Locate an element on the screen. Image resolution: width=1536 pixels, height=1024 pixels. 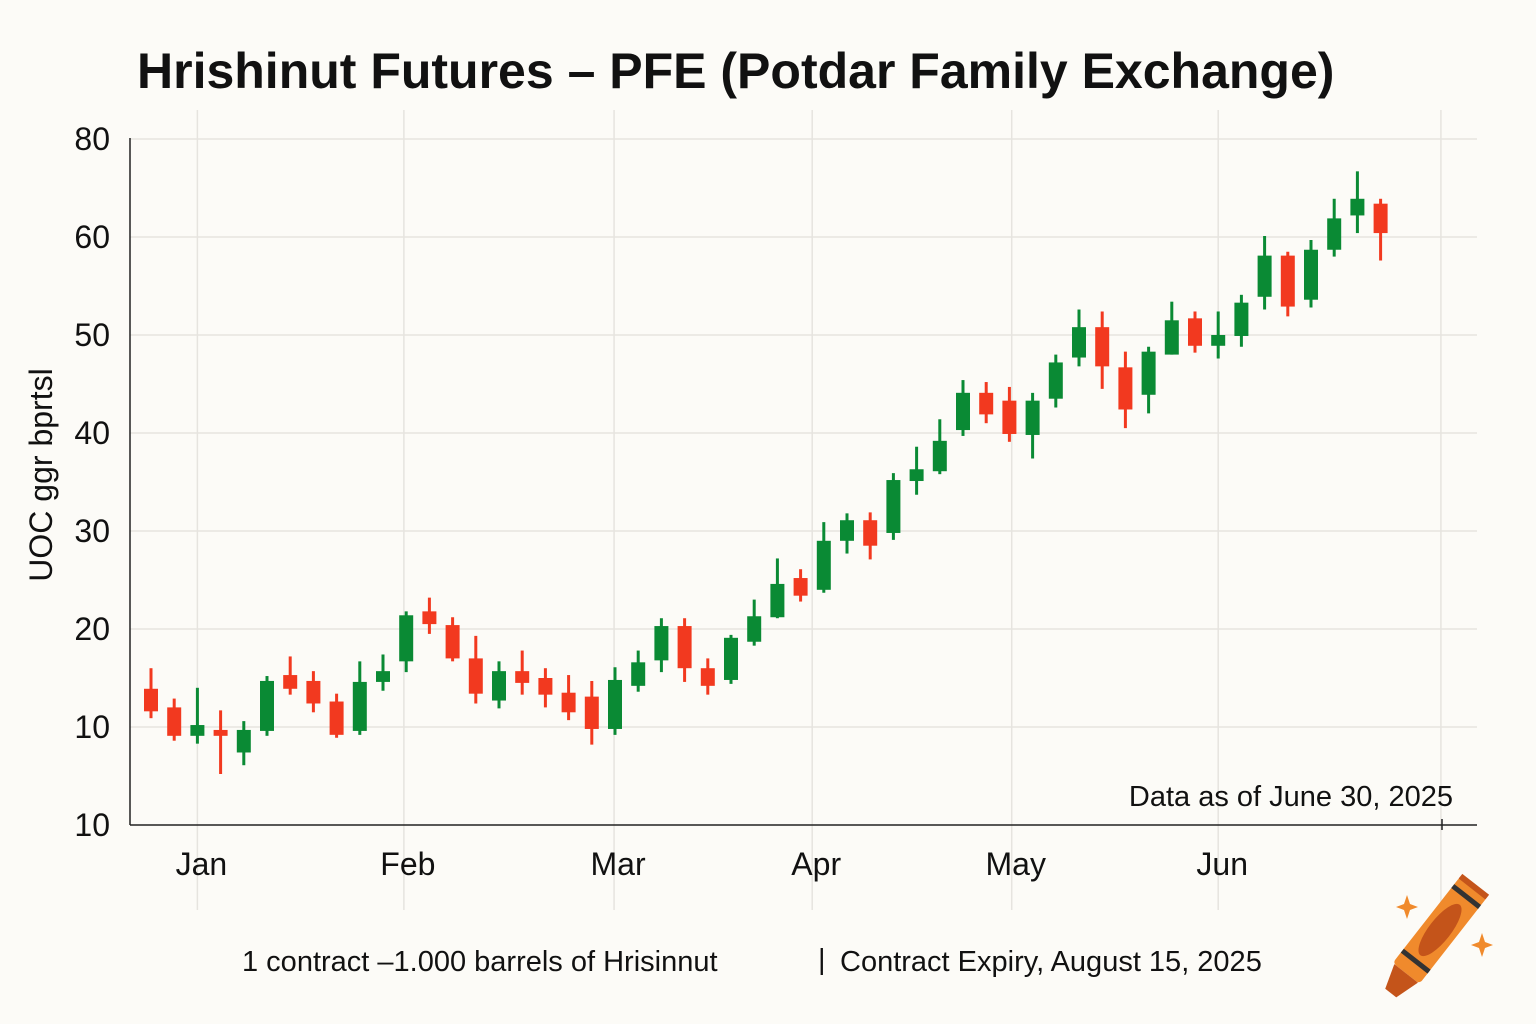
y-tick-label: 60 is located at coordinates (92, 237).